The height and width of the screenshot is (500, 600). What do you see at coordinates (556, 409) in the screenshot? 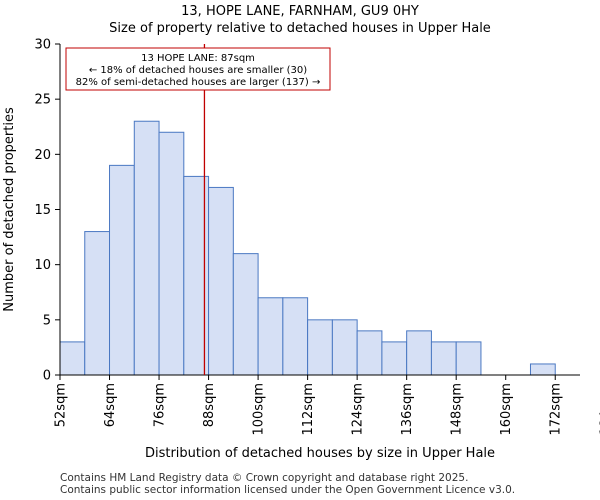
I see `x-tick-label: 172sqm` at bounding box center [556, 409].